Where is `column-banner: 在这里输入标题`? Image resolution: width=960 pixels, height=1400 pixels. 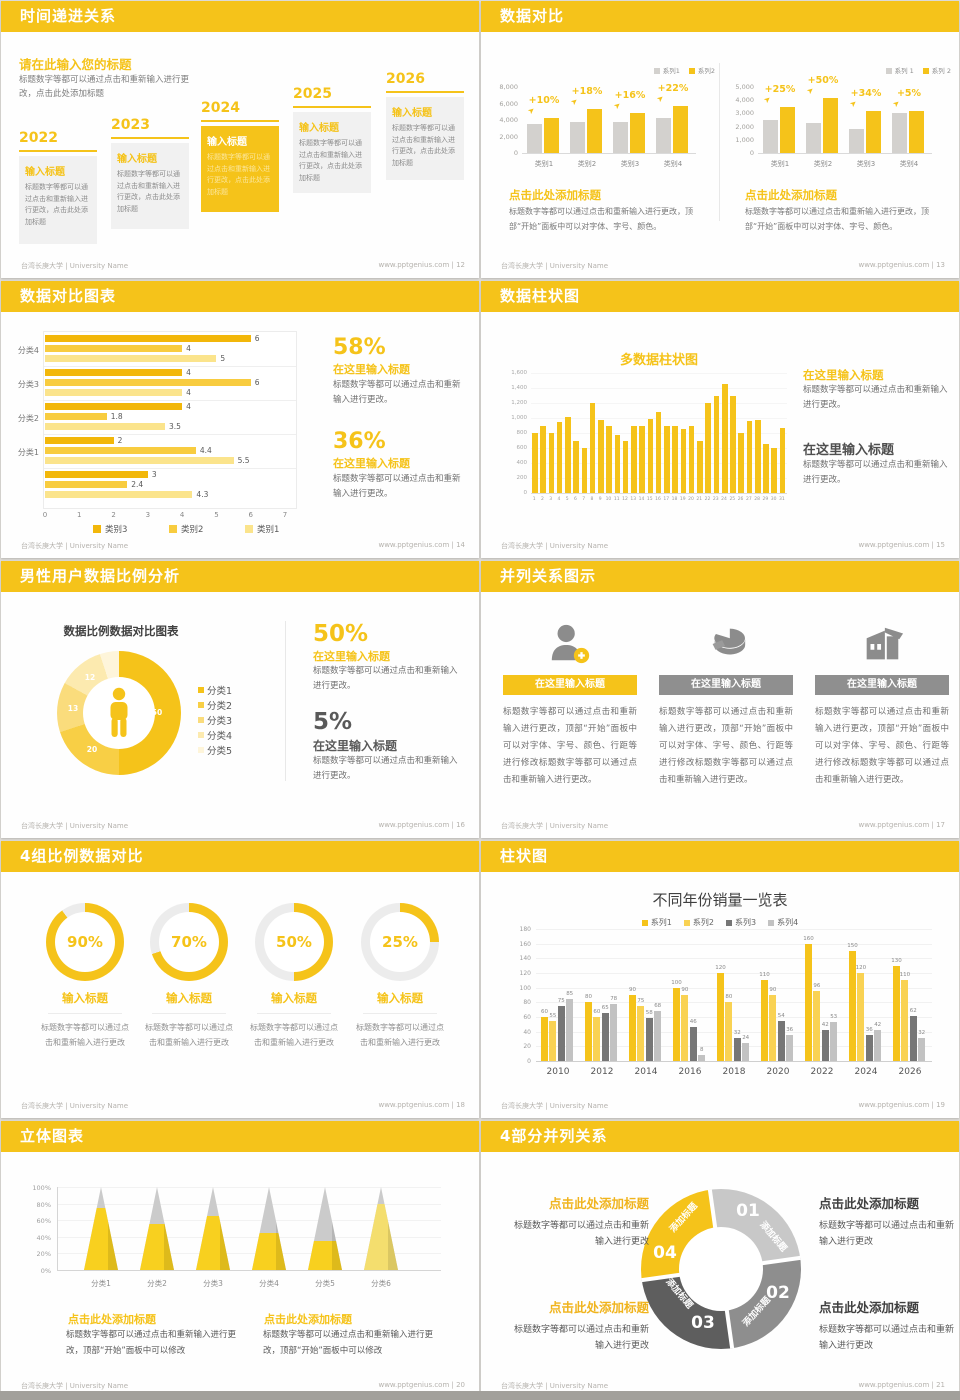 column-banner: 在这里输入标题 is located at coordinates (570, 685).